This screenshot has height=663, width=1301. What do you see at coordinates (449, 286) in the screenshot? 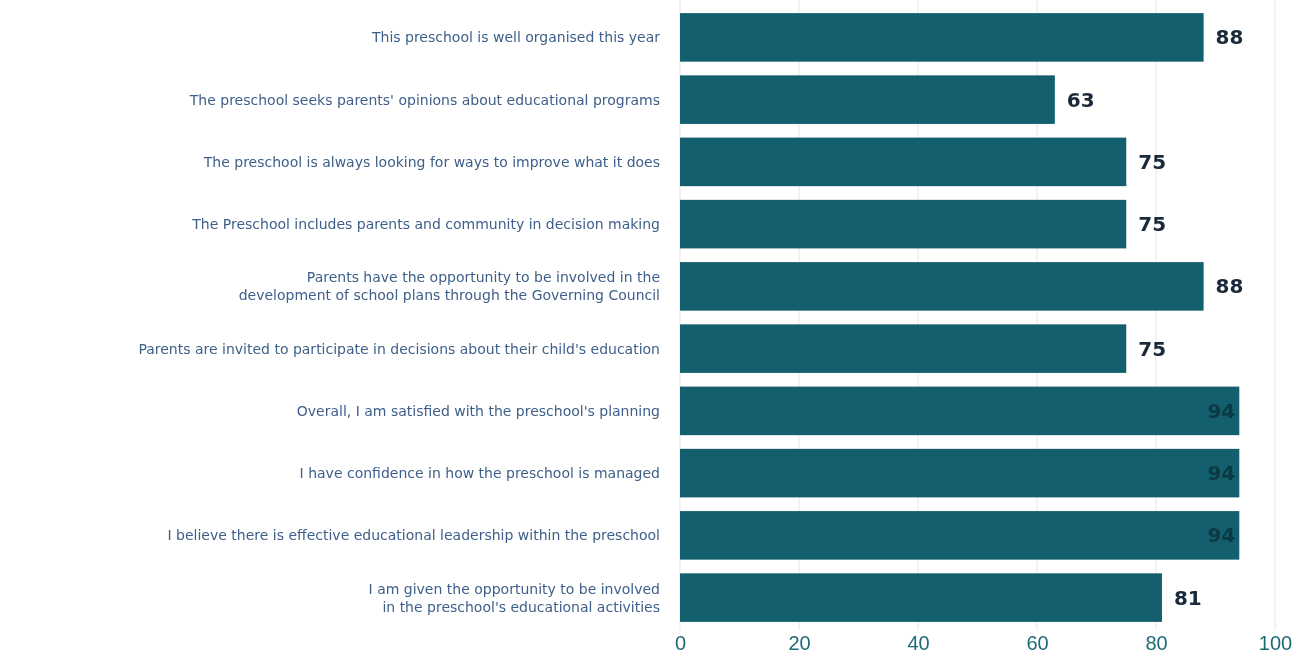
I see `y-tick-label: Parents have the opportunity to be involved in the development of school plans through the Governing Council` at bounding box center [449, 286].